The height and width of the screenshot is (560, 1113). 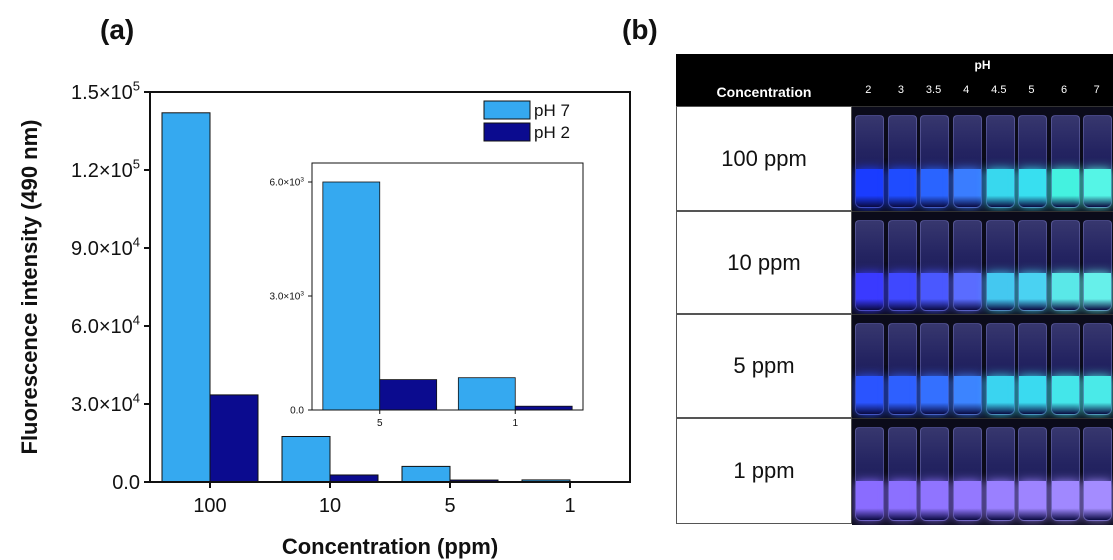 What do you see at coordinates (447, 286) in the screenshot?
I see `inset-axes-frame` at bounding box center [447, 286].